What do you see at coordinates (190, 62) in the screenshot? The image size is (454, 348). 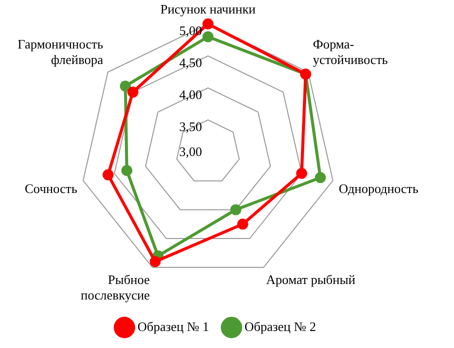 I see `y-tick-label: 4,50` at bounding box center [190, 62].